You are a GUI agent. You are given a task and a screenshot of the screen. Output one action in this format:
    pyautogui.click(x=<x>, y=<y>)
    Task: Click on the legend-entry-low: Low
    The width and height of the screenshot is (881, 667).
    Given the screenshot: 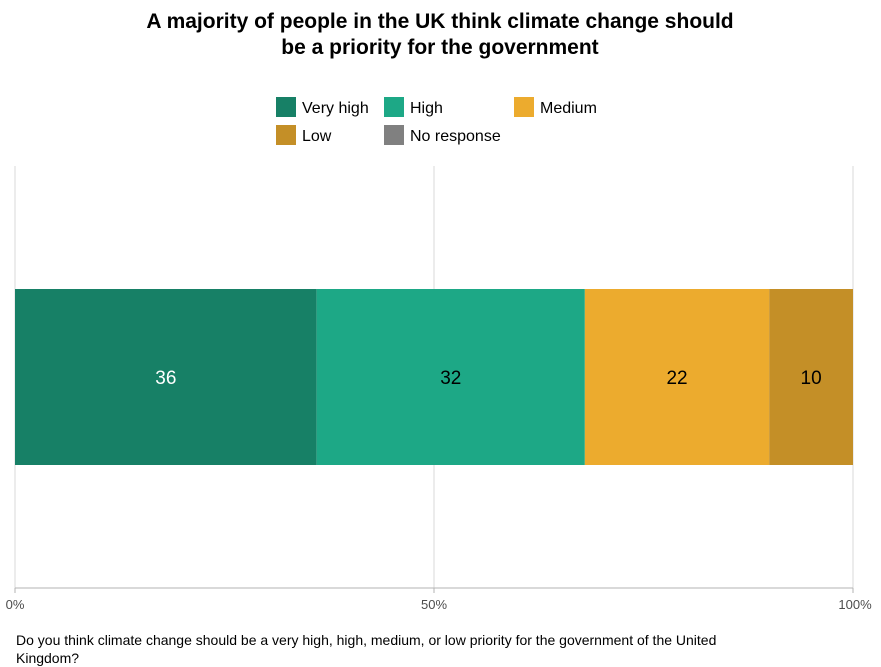 What is the action you would take?
    pyautogui.click(x=304, y=135)
    